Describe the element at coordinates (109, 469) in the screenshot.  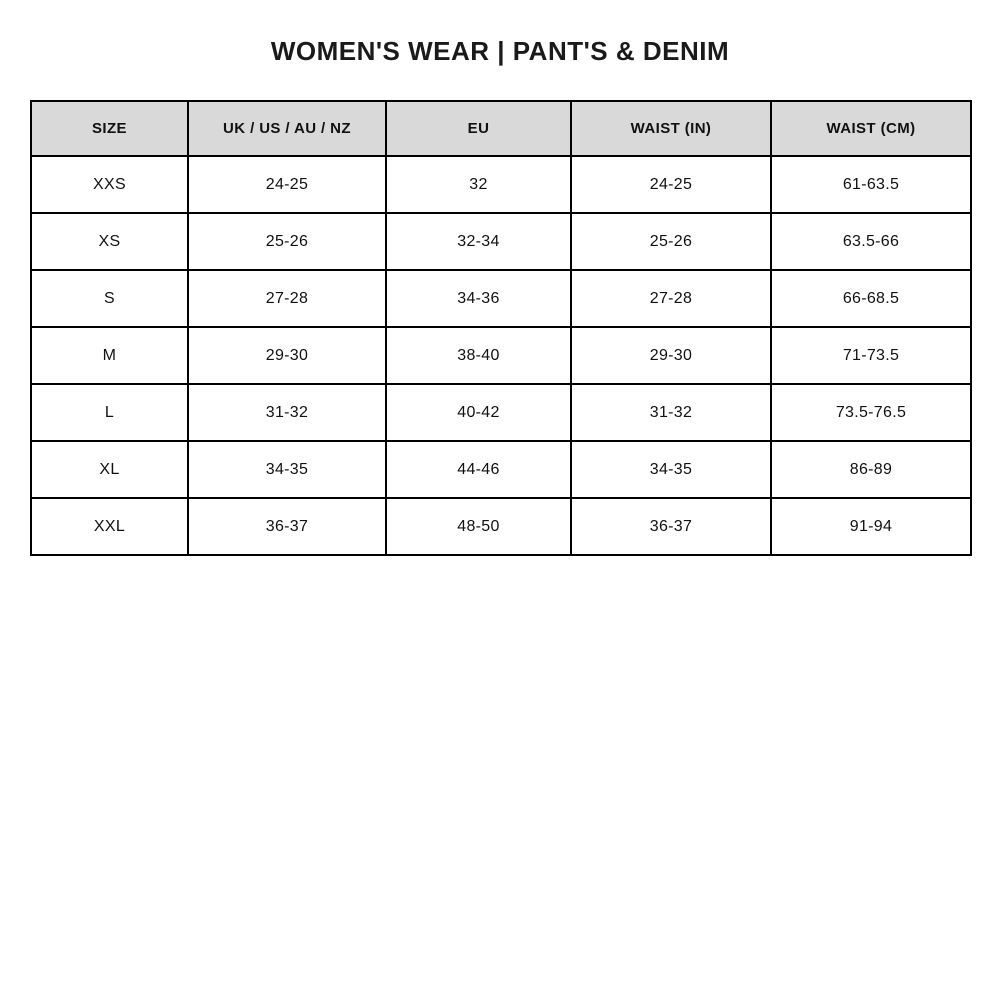
I see `cell-size-xl: XL` at that location.